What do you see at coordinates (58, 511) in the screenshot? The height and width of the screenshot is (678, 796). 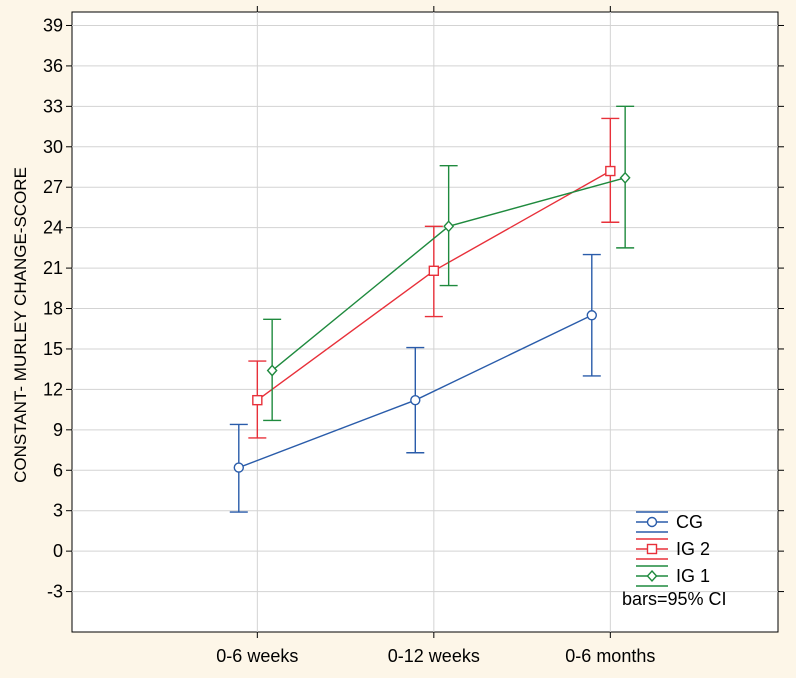 I see `y-tick-label: 3` at bounding box center [58, 511].